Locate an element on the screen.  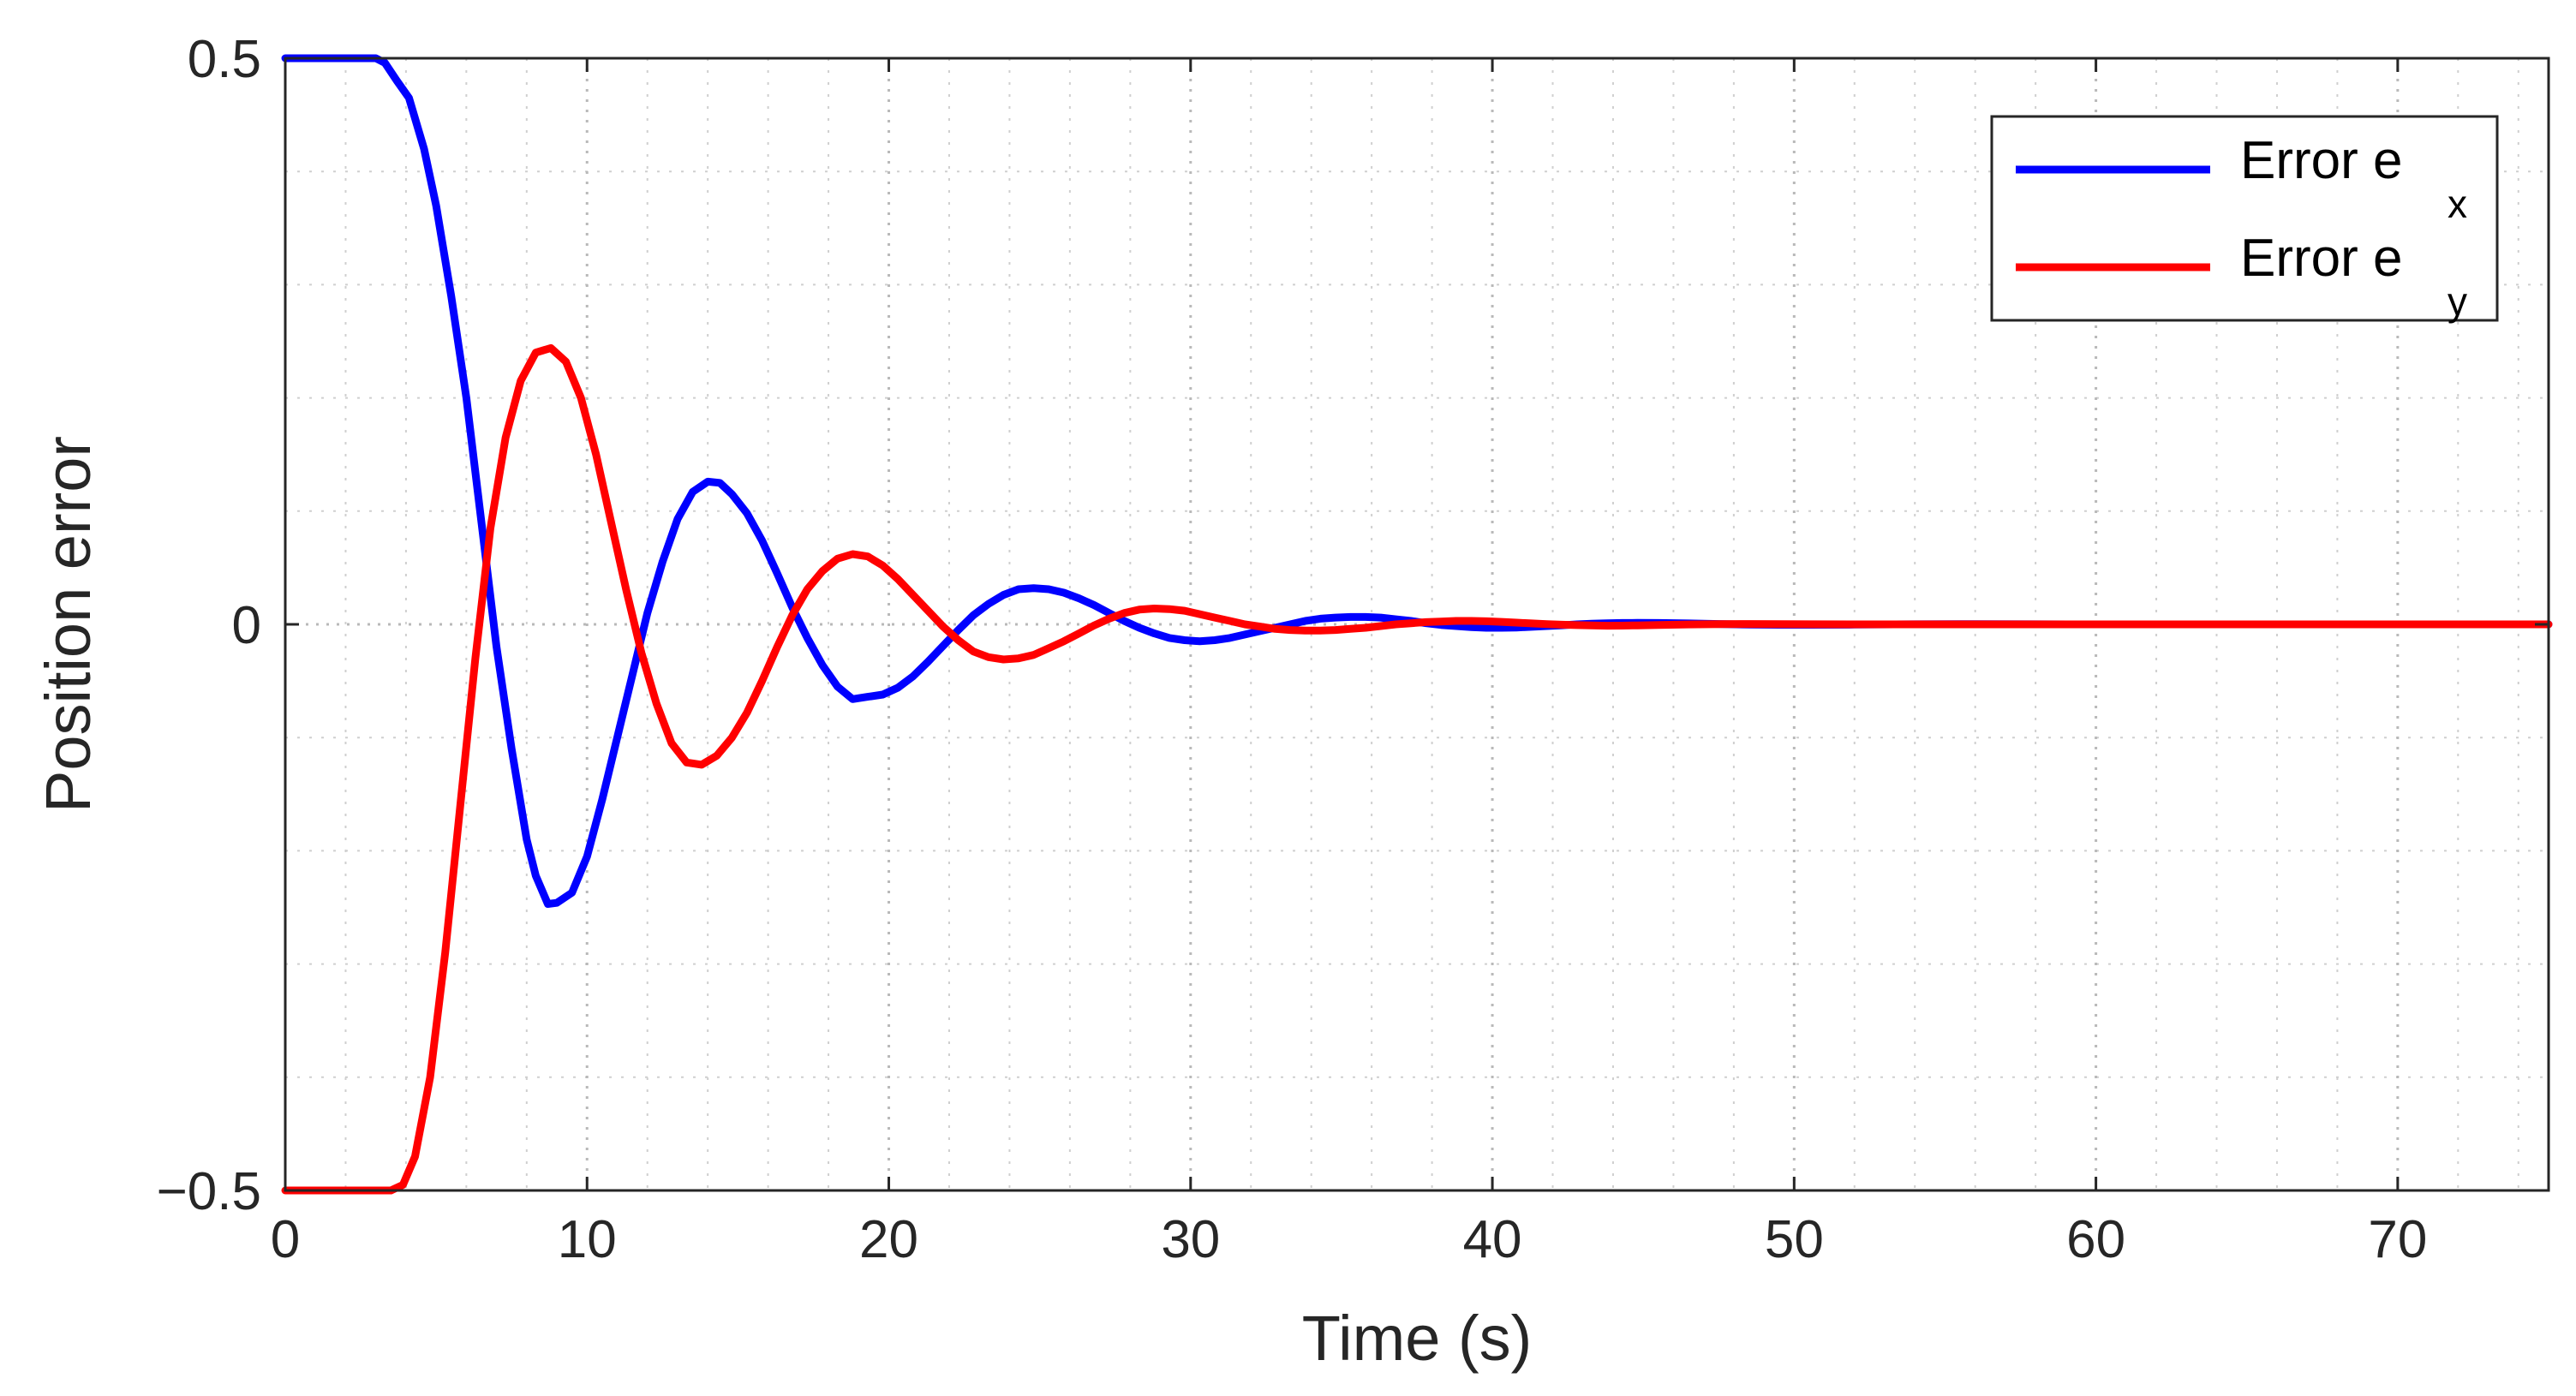
y-tick-label-2: 0.5 is located at coordinates (225, 60).